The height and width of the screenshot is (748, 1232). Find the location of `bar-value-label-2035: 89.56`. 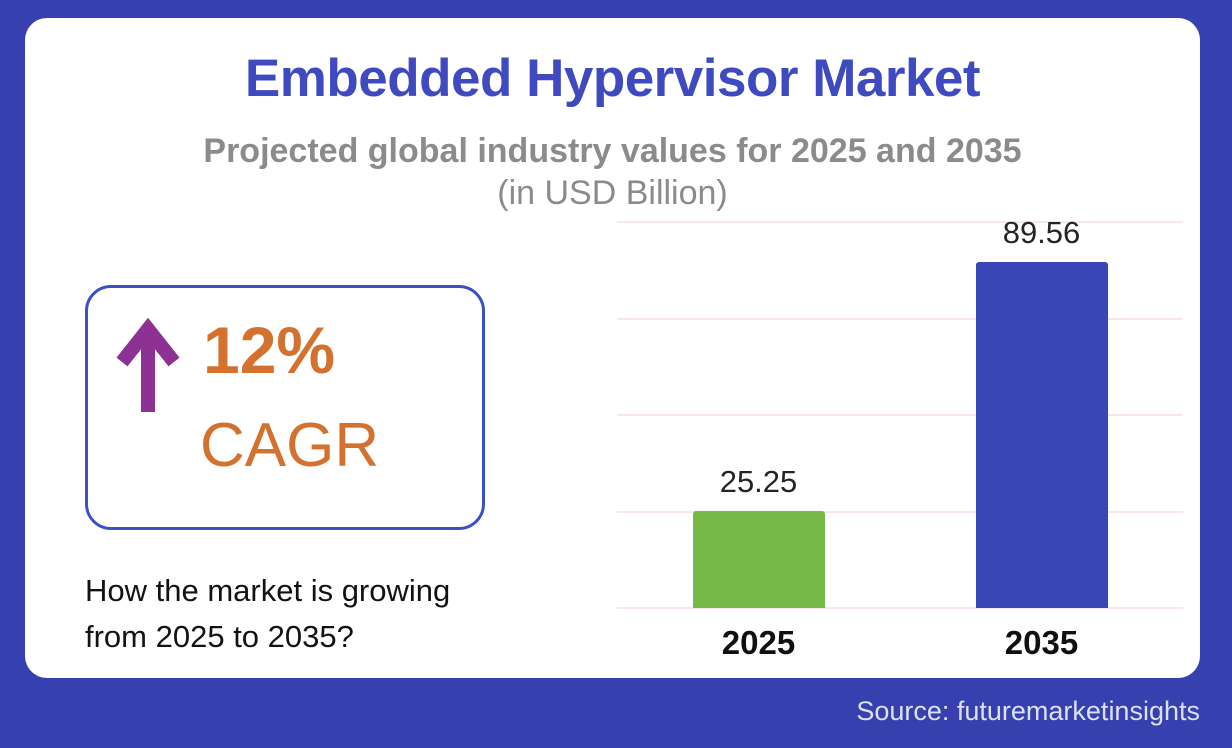

bar-value-label-2035: 89.56 is located at coordinates (1041, 233).